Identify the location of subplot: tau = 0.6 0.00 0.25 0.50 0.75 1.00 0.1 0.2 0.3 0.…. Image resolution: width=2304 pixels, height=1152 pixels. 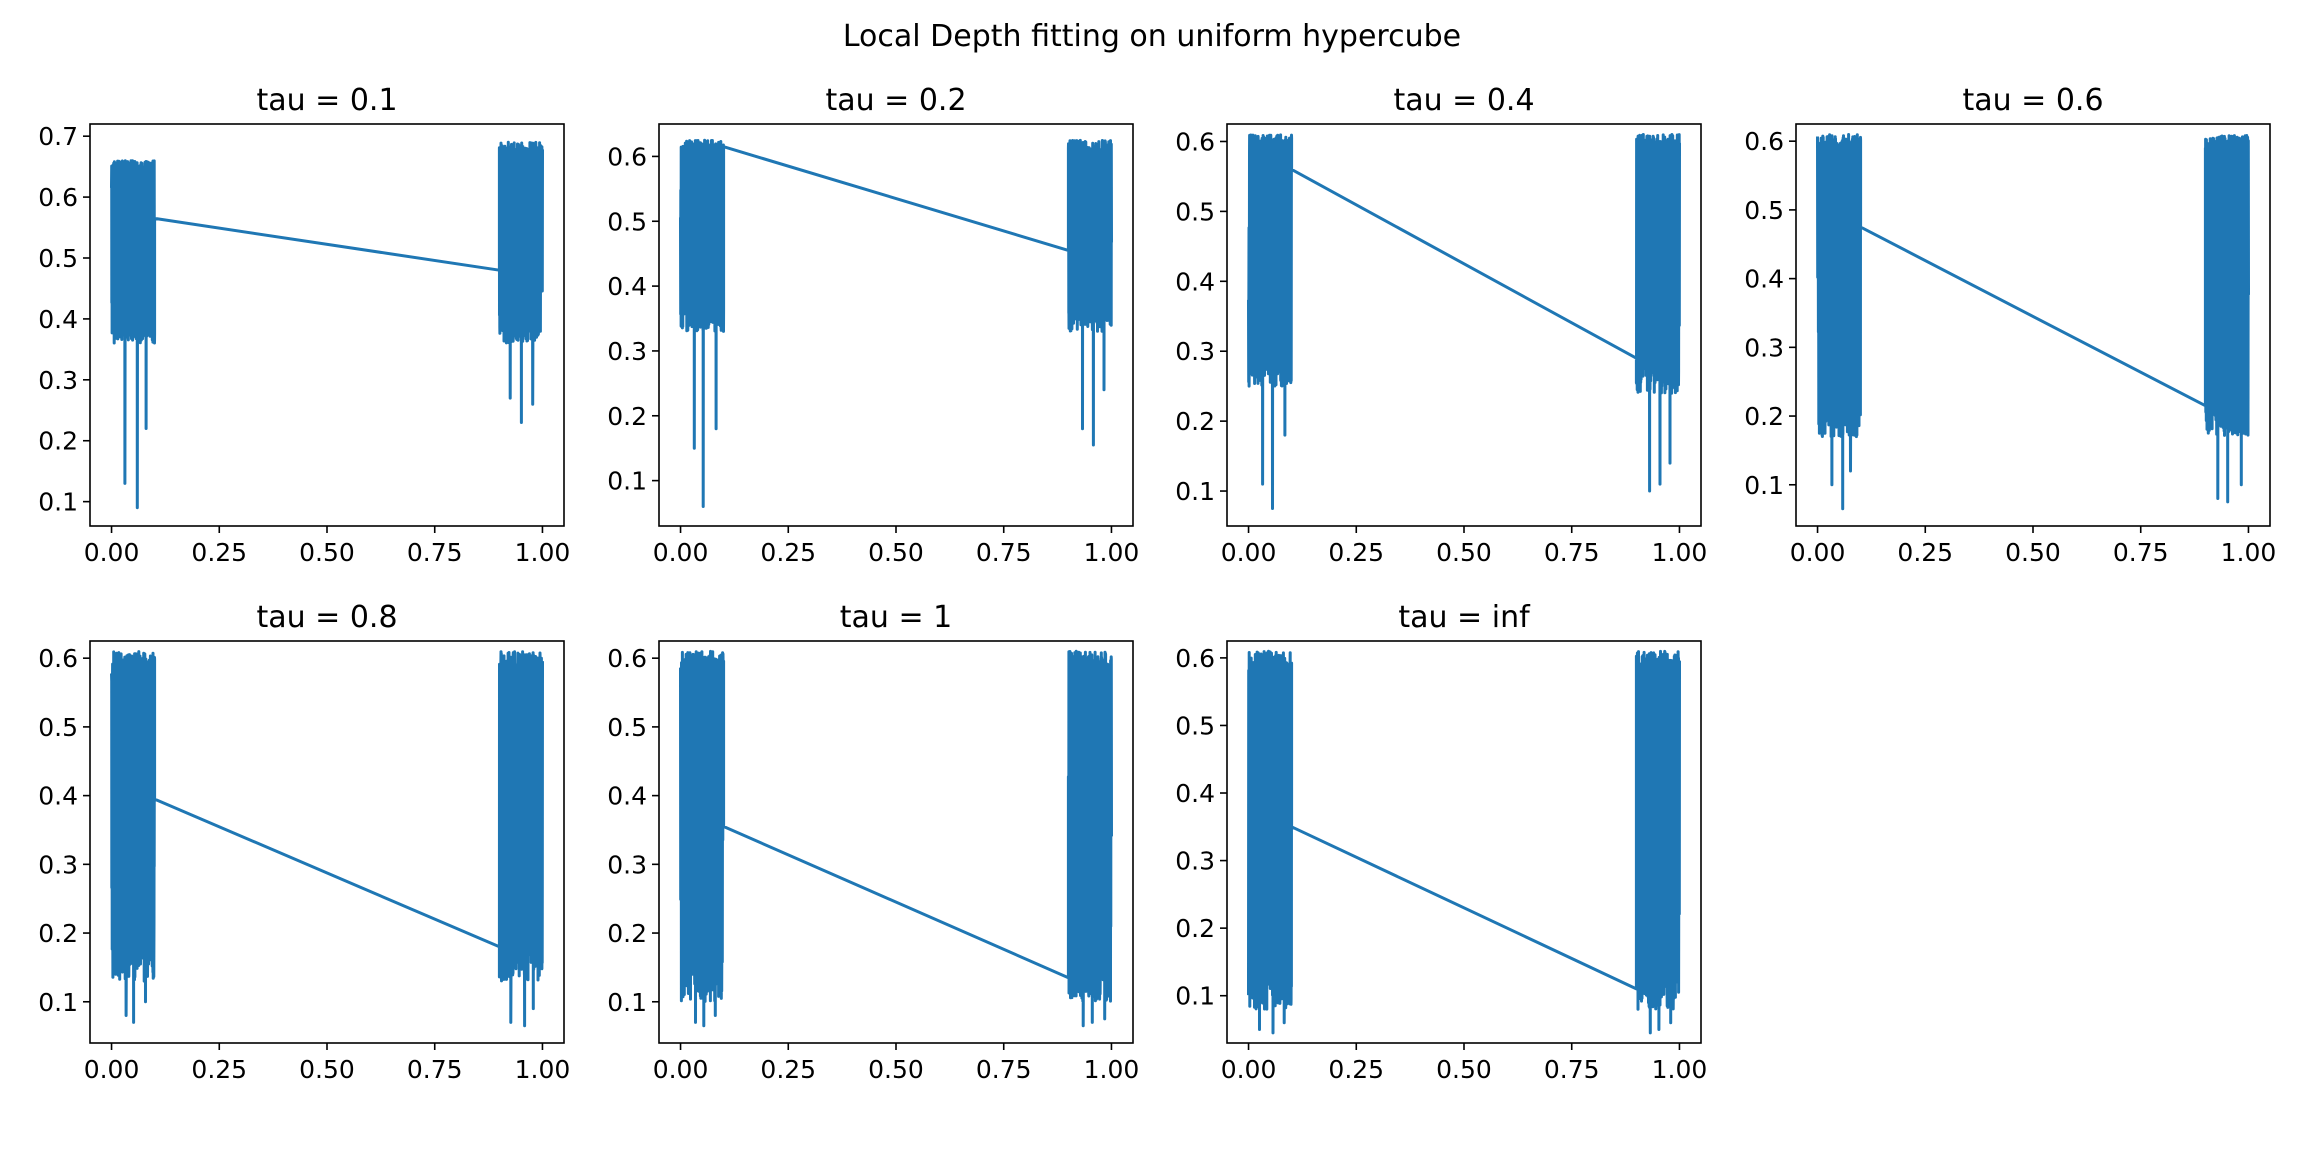
(2010, 325).